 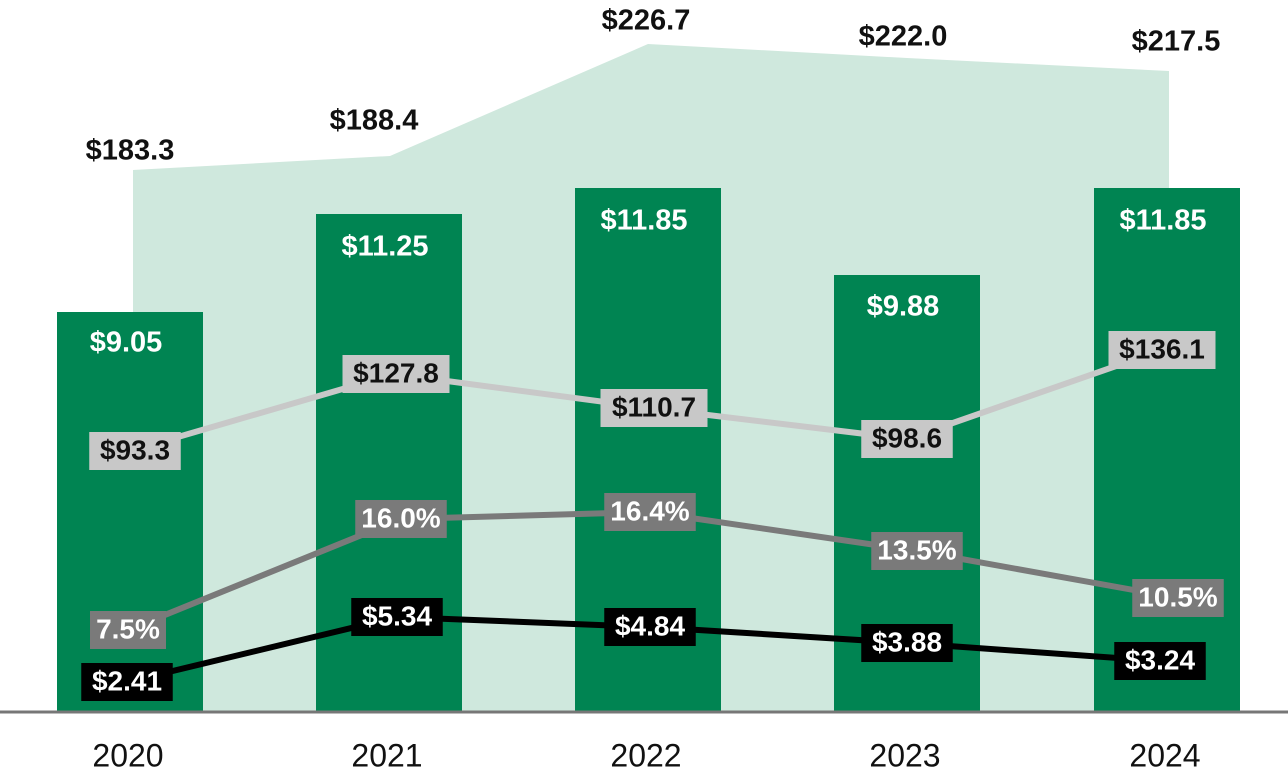 I want to click on line-dark-box-2022, so click(x=650, y=627).